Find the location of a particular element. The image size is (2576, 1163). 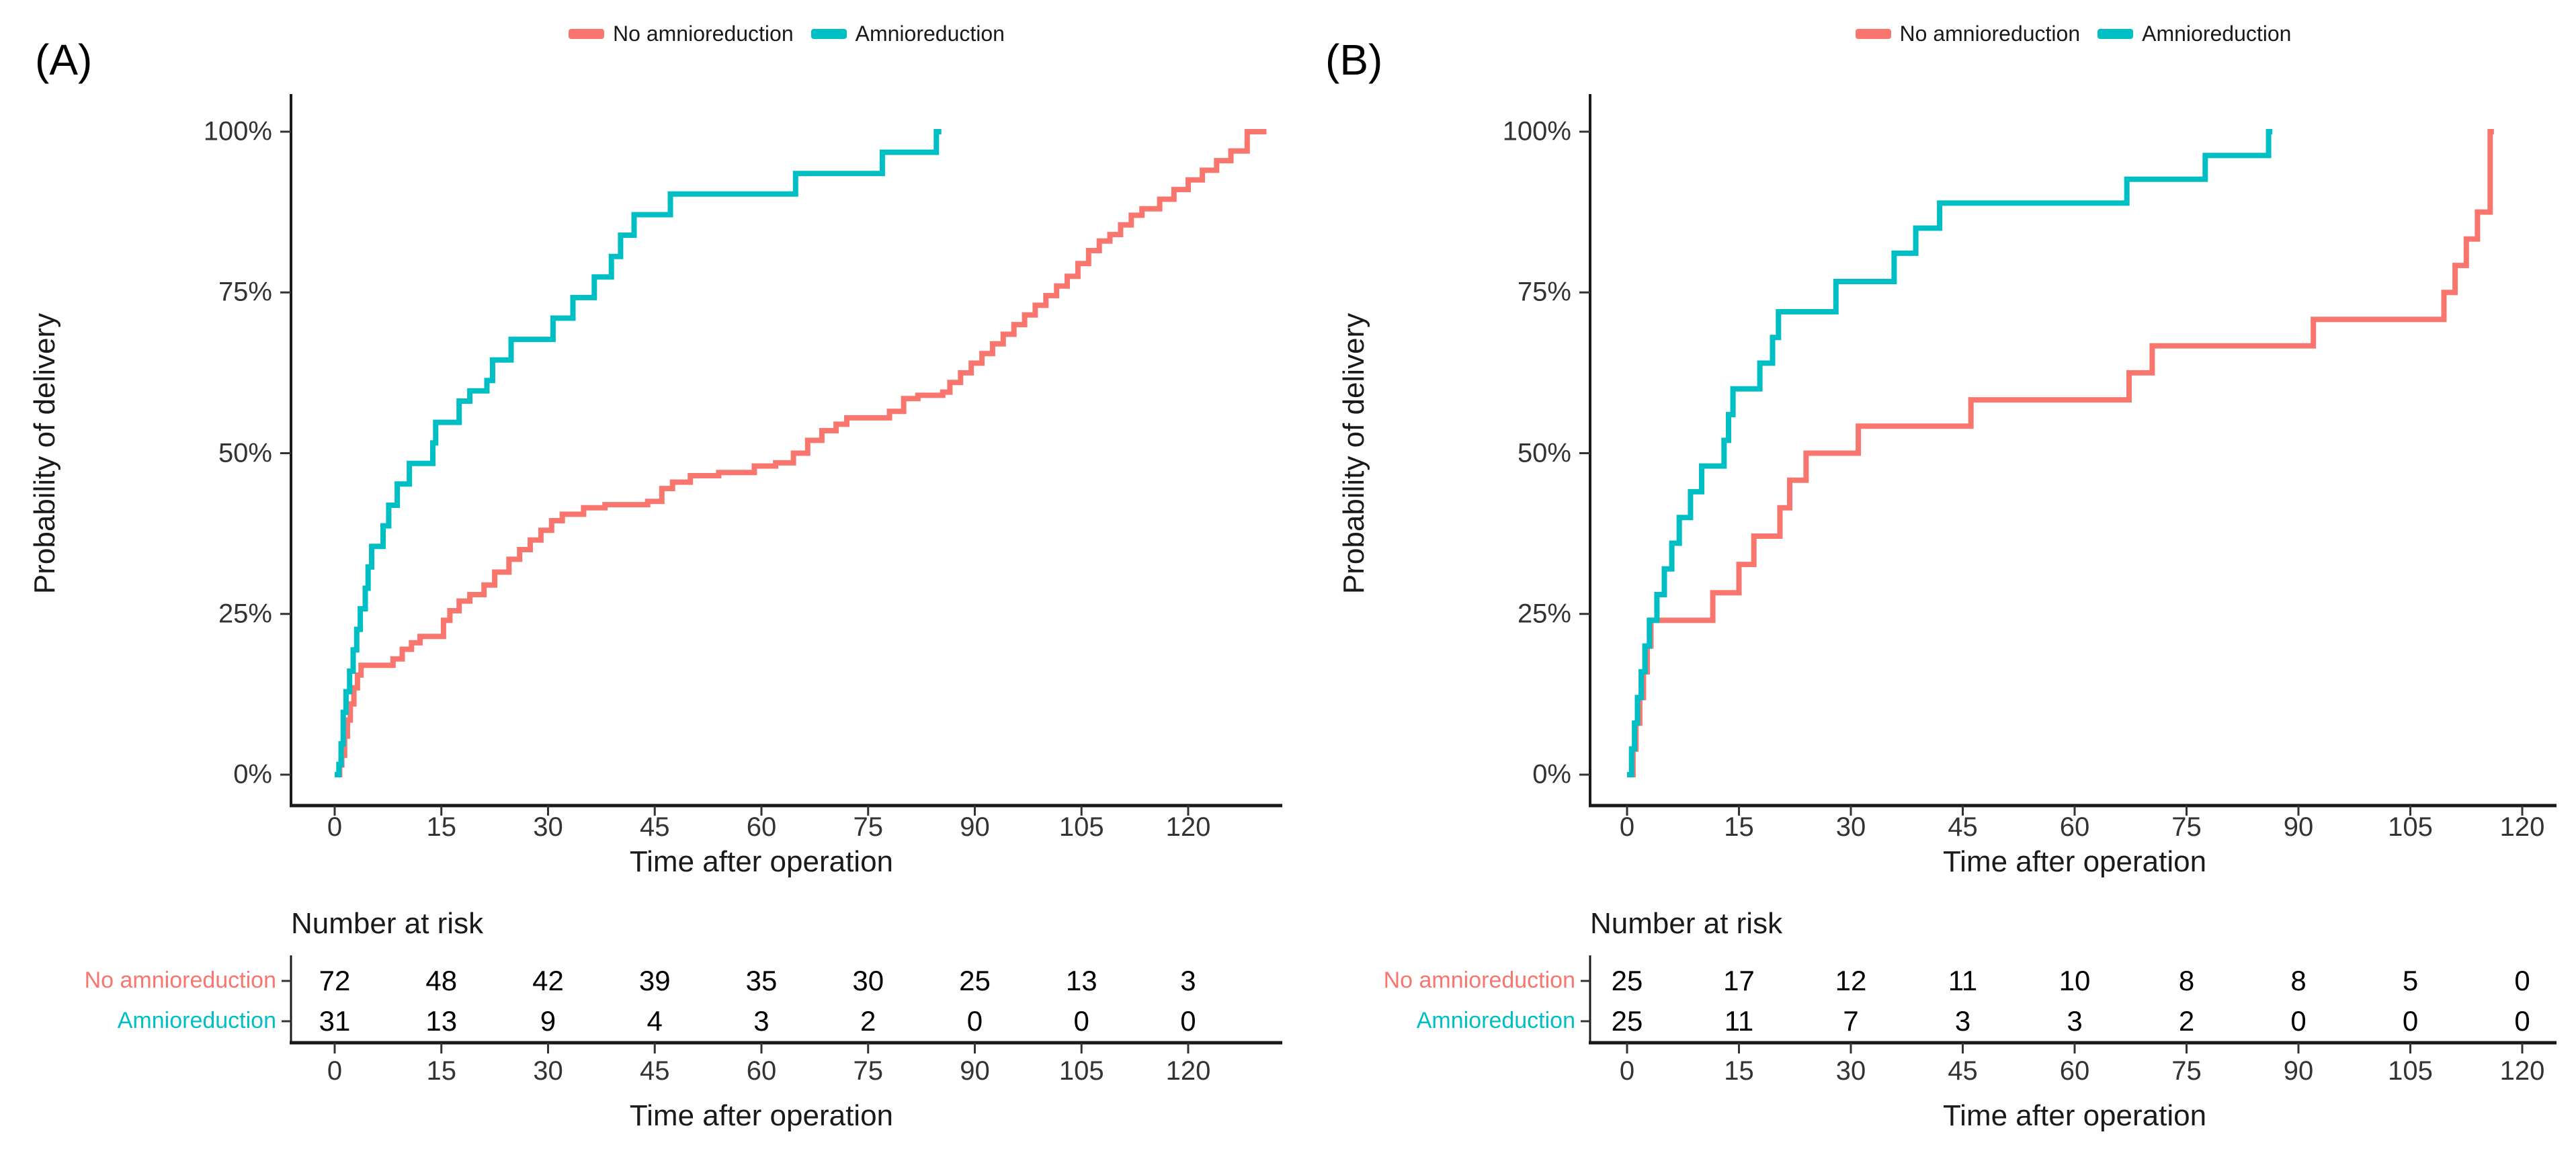

panel-label: (A) is located at coordinates (64, 60).